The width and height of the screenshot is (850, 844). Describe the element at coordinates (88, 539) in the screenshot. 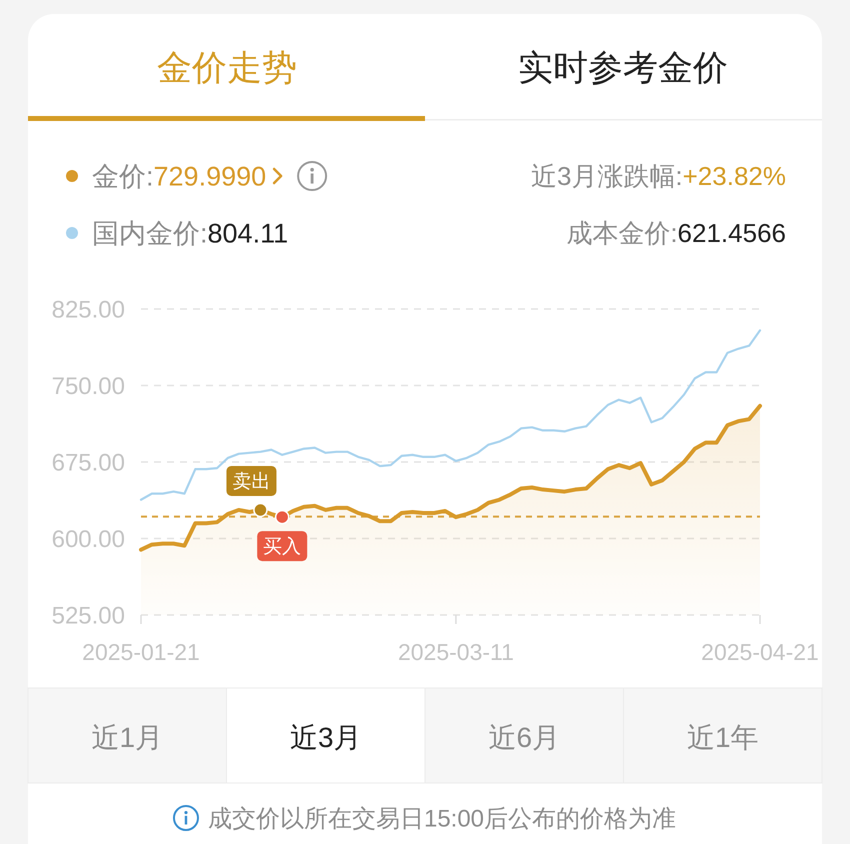

I see `y-tick-label: 600.00` at that location.